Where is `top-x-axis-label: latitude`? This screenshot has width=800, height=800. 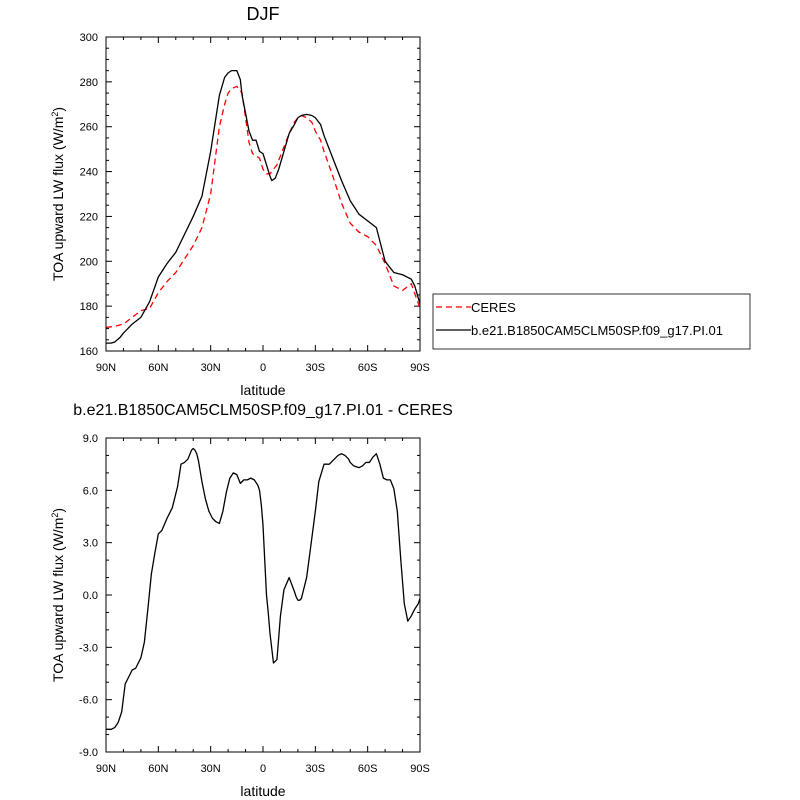
top-x-axis-label: latitude is located at coordinates (262, 390).